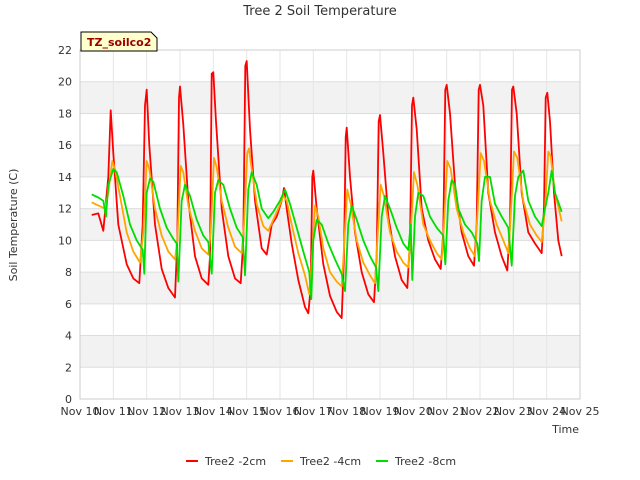  Describe the element at coordinates (246, 411) in the screenshot. I see `x-tick-label: Nov 15` at that location.